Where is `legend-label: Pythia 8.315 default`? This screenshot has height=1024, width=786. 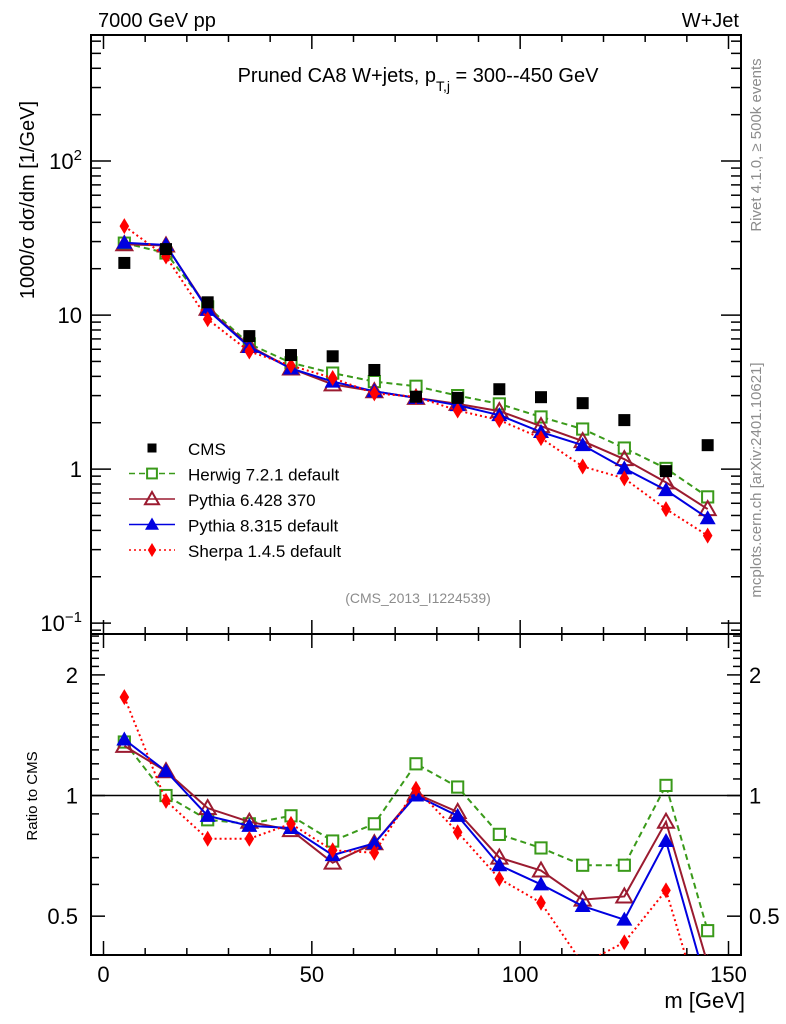 legend-label: Pythia 8.315 default is located at coordinates (263, 526).